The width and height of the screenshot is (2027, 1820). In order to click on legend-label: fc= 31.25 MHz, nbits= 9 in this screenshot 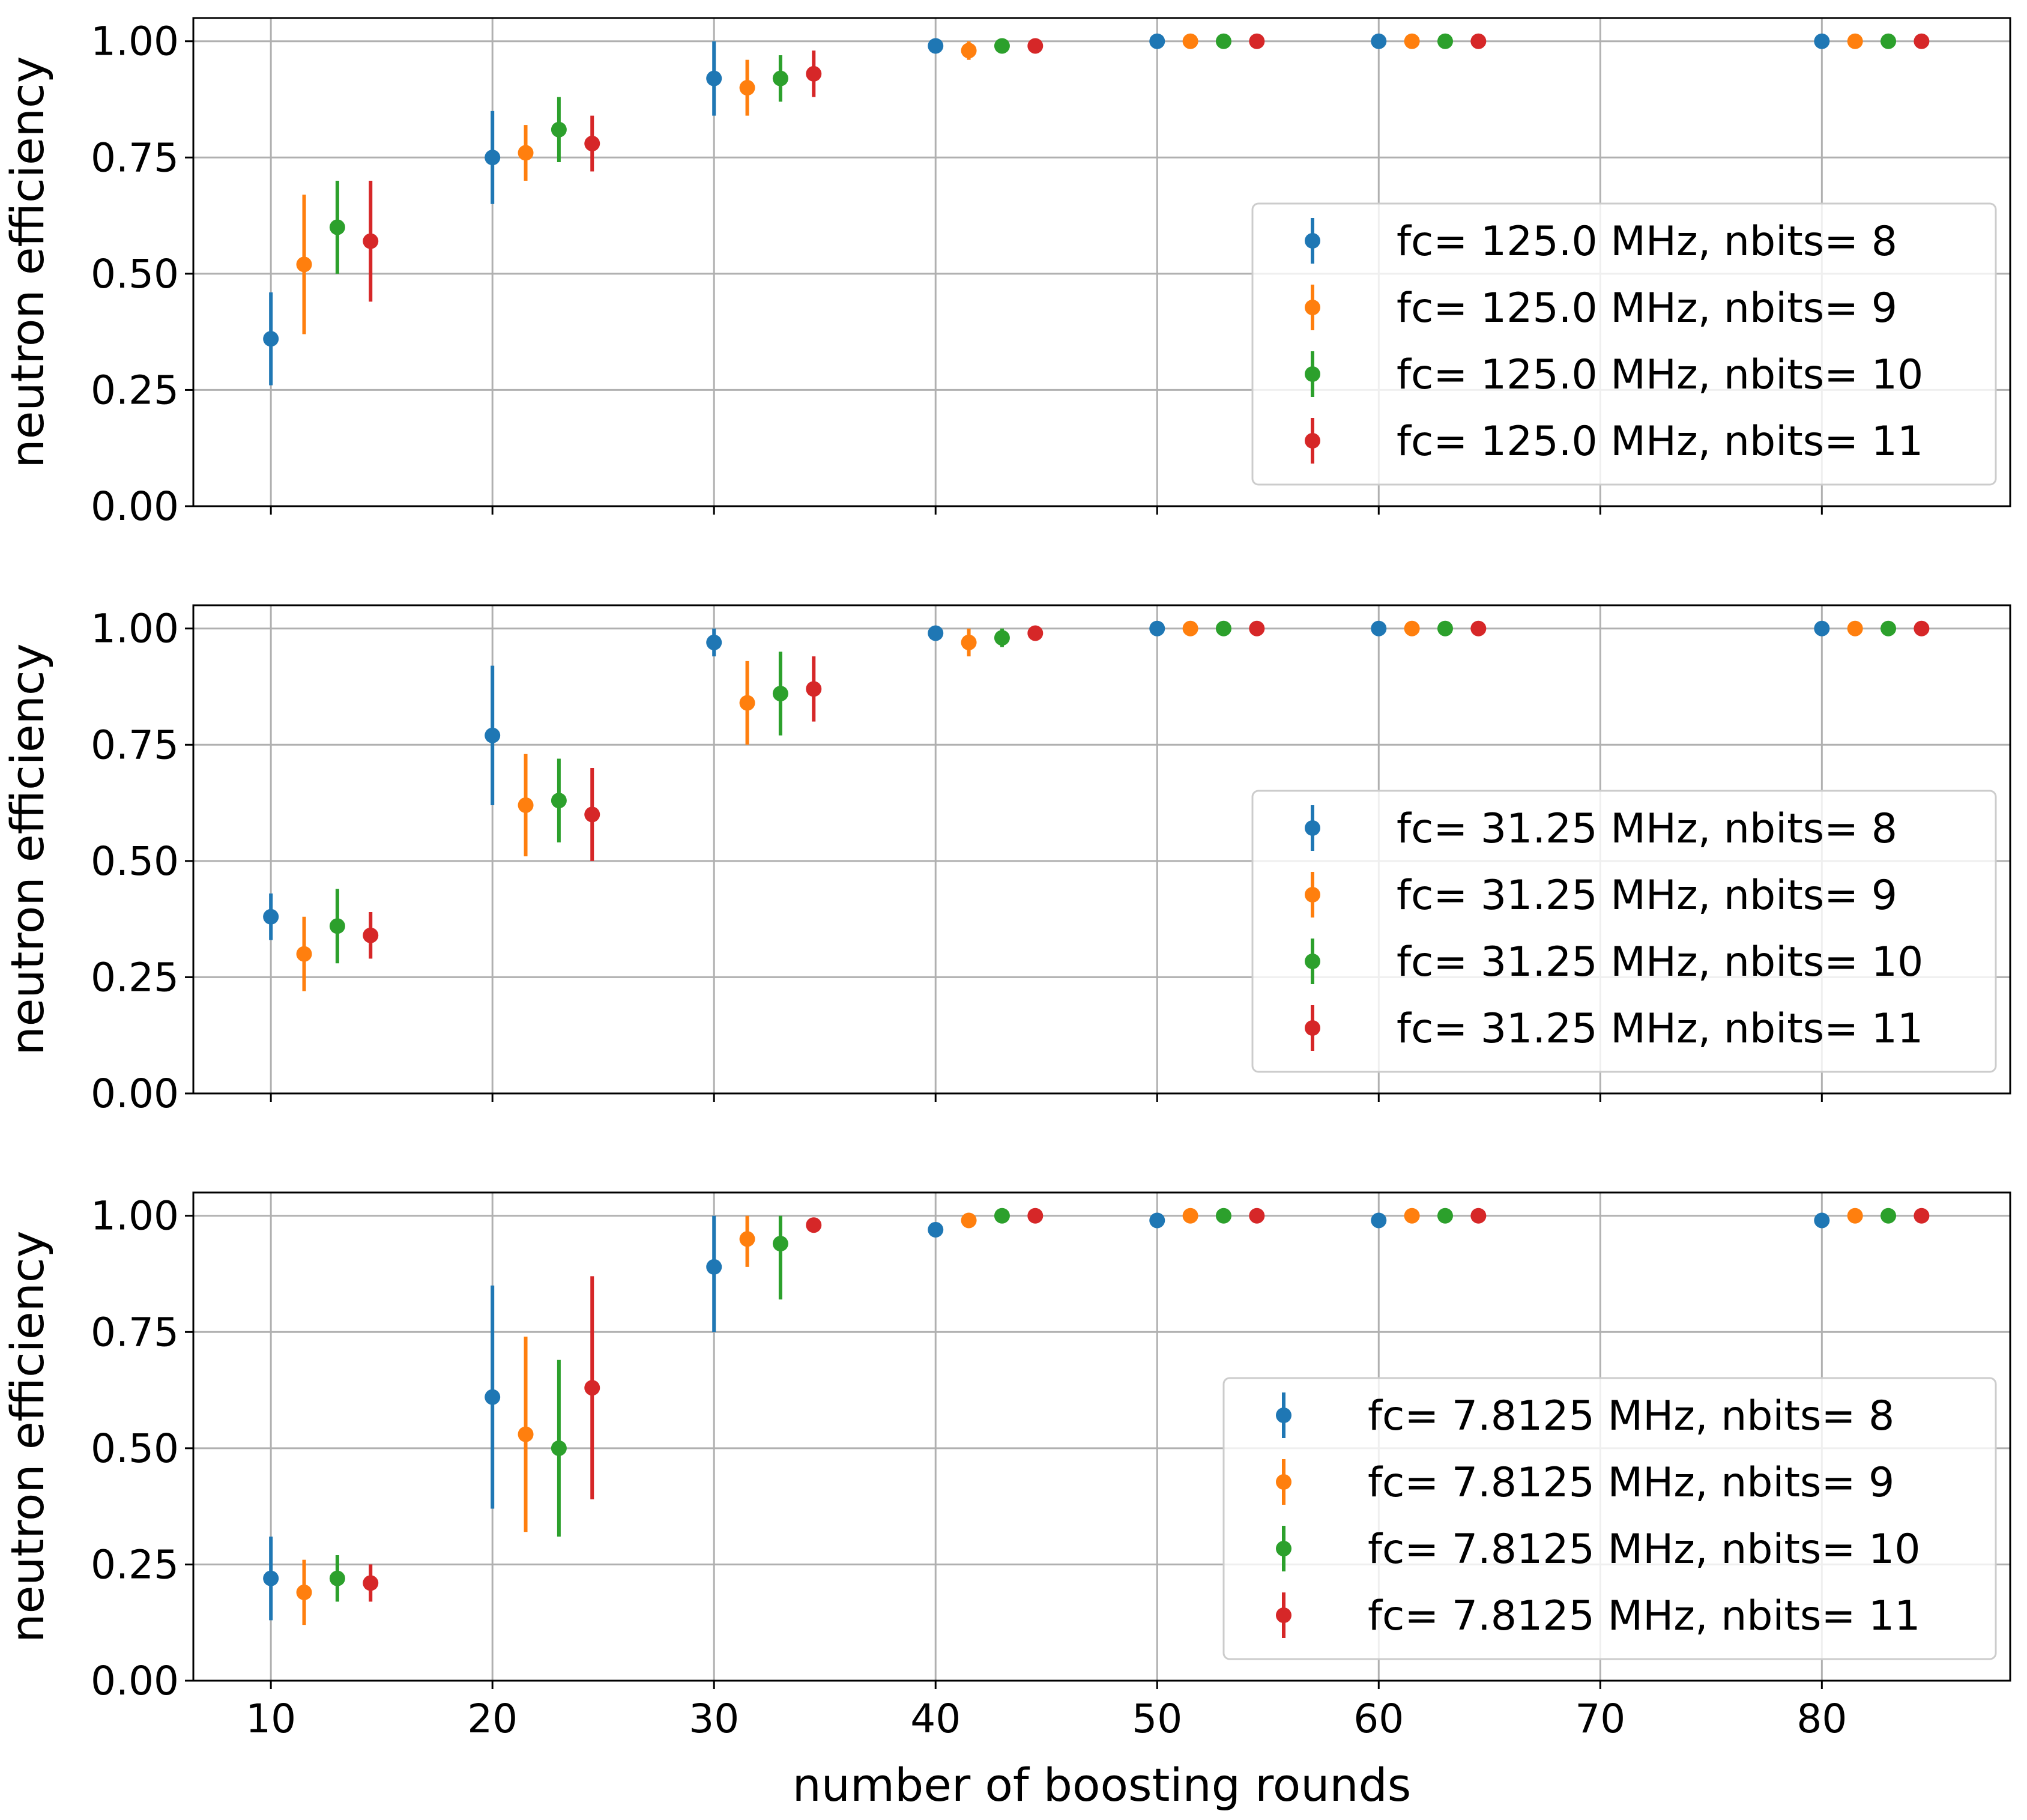, I will do `click(1647, 895)`.